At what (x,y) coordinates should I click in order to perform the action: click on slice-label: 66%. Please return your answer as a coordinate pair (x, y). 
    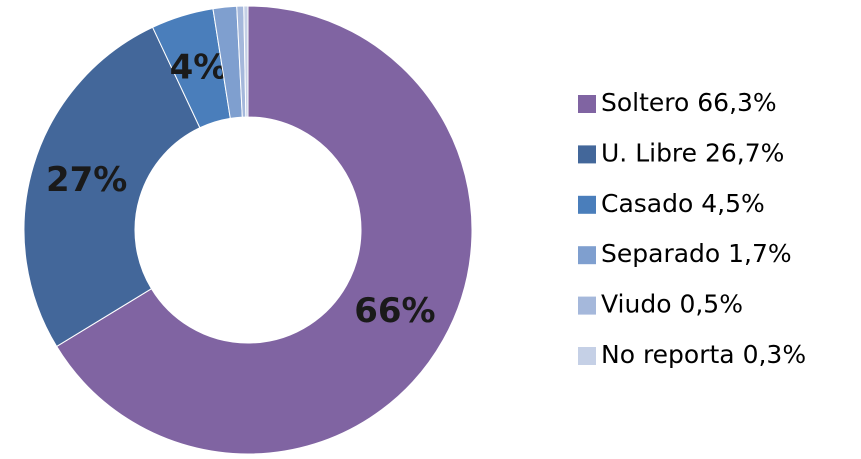
    Looking at the image, I should click on (394, 311).